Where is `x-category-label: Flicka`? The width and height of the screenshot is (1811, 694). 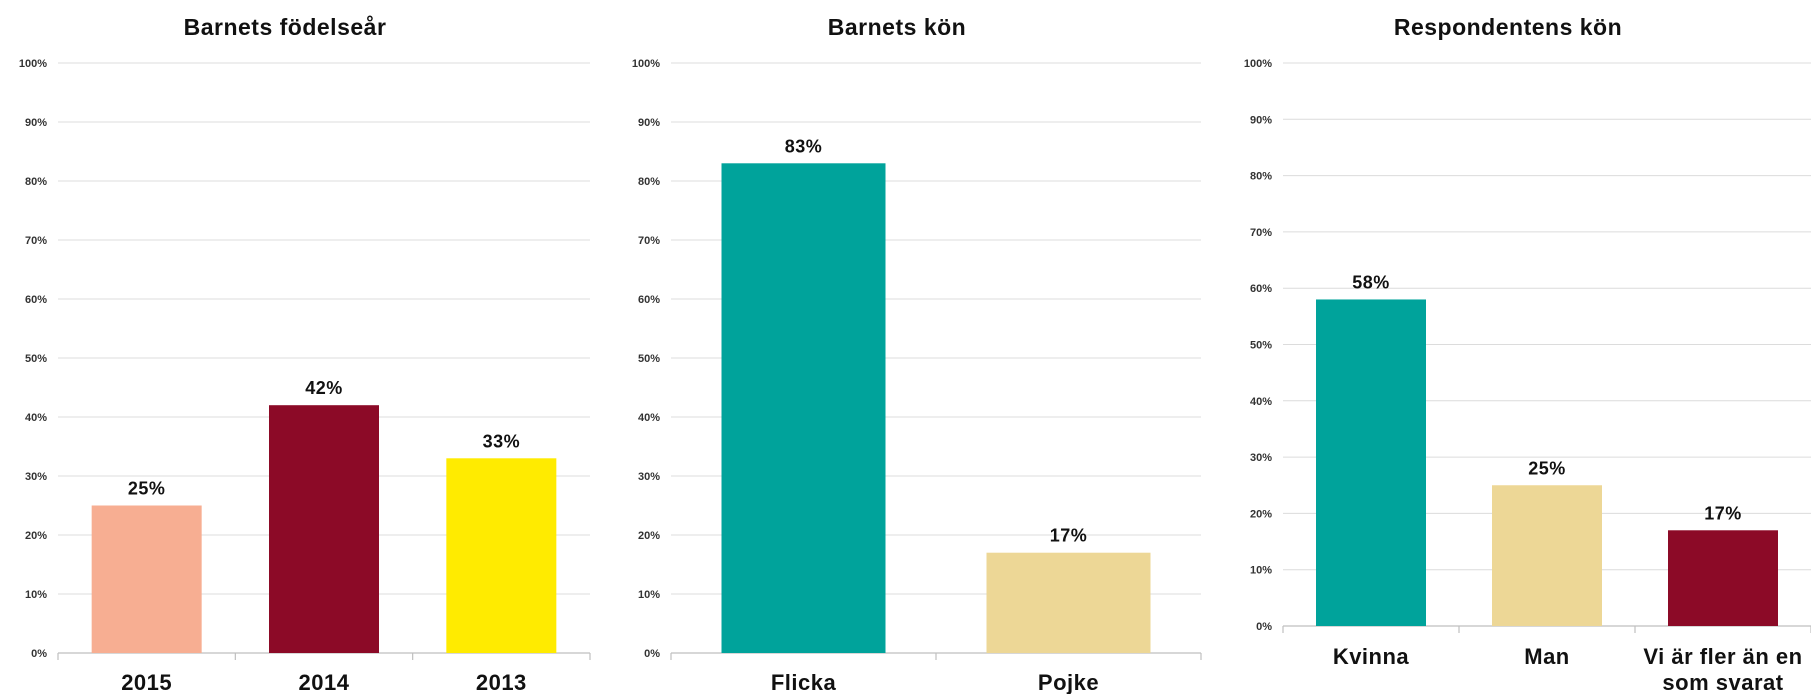 x-category-label: Flicka is located at coordinates (804, 682).